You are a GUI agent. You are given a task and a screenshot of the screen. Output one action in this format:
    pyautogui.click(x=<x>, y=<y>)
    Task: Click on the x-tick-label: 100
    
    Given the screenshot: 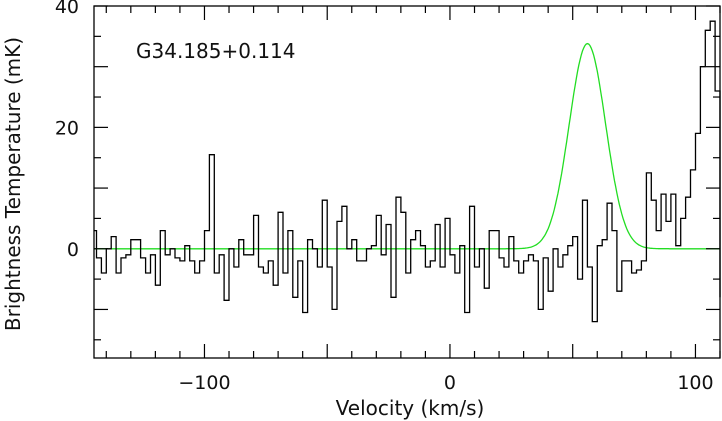 What is the action you would take?
    pyautogui.click(x=695, y=383)
    